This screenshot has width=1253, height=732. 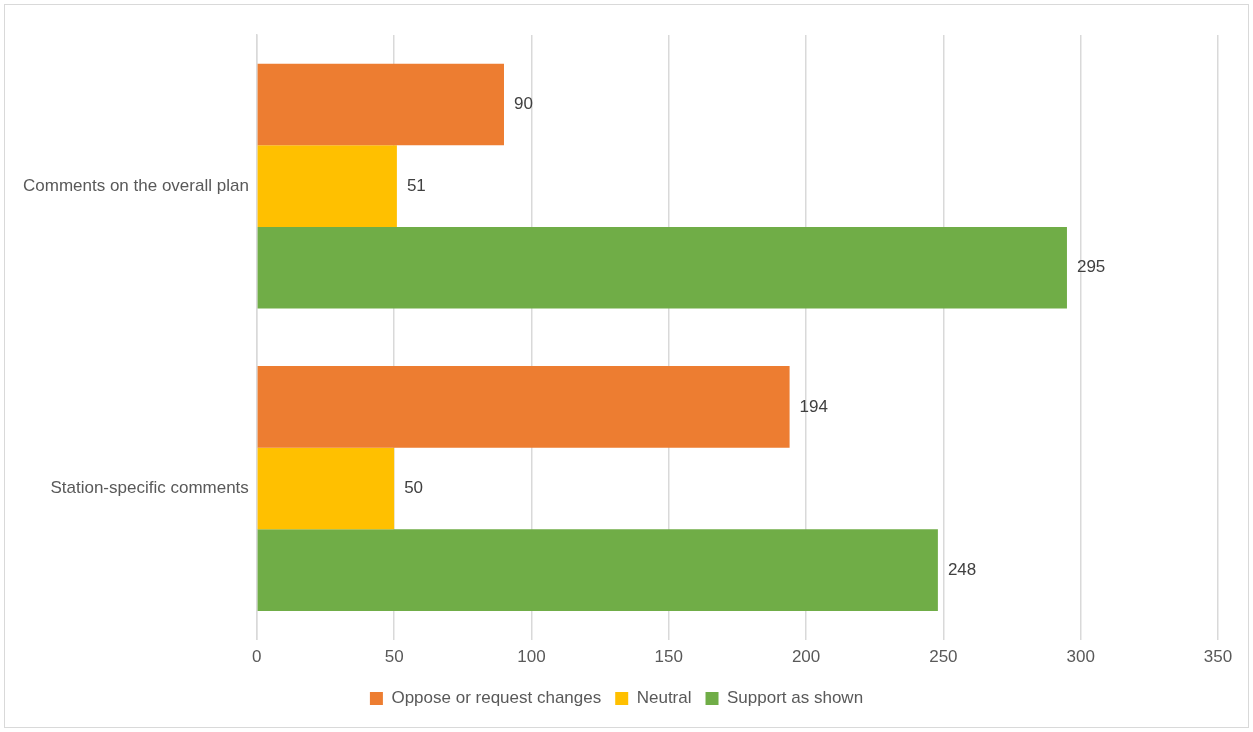 I want to click on legend-label: Neutral, so click(x=664, y=698).